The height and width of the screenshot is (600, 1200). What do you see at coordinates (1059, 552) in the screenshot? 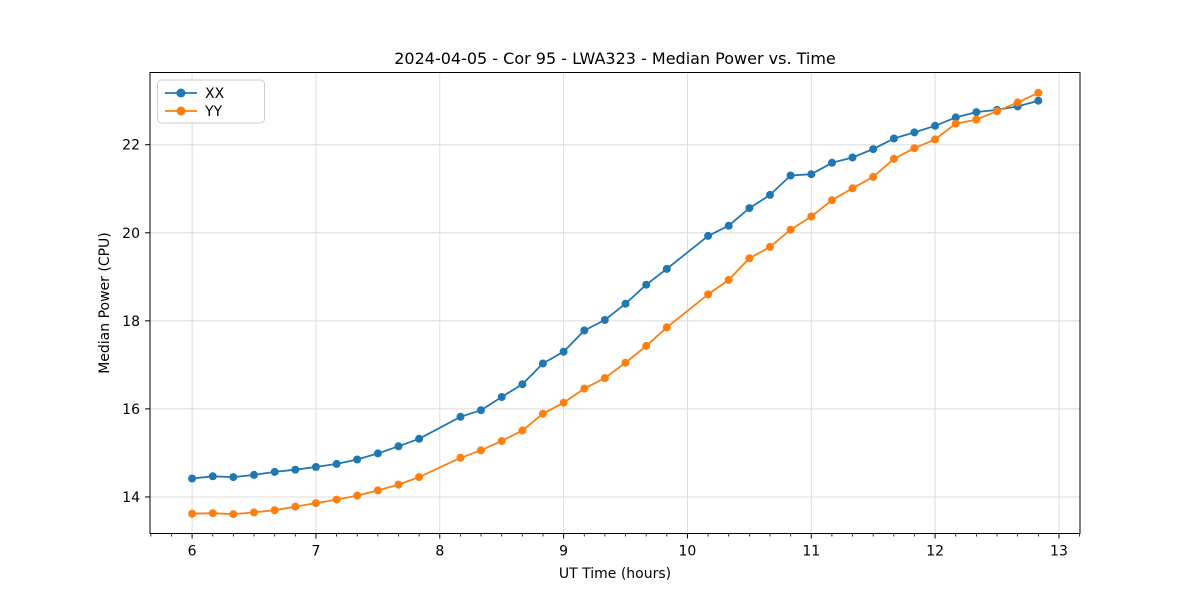
I see `x-tick-label: 13` at bounding box center [1059, 552].